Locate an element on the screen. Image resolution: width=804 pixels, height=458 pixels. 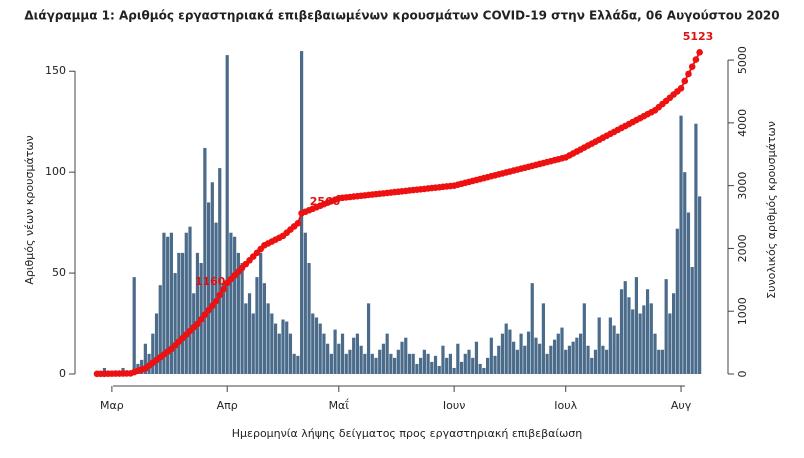
x-tick-label: Αυγ is located at coordinates (681, 405).